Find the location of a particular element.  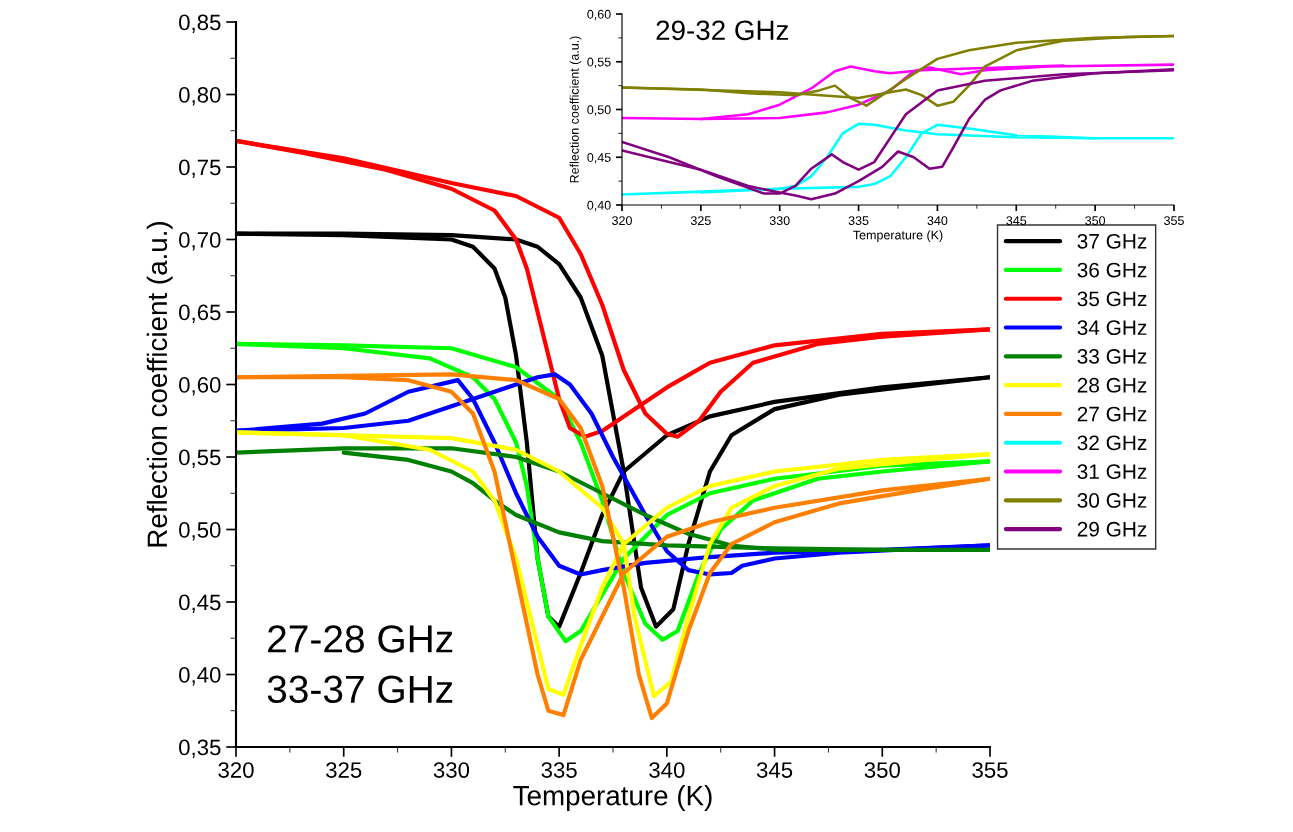

legend-label: 37 GHz is located at coordinates (1112, 241).